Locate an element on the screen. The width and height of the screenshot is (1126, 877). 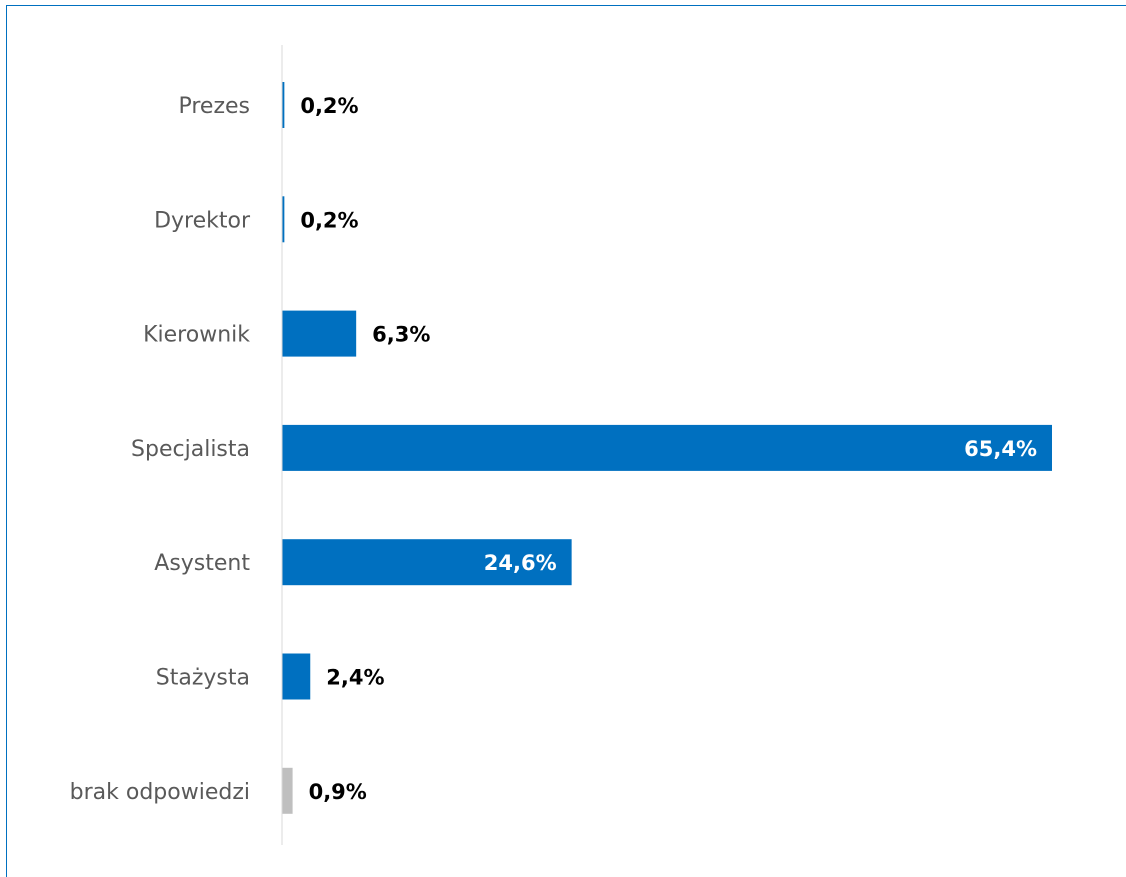
category-label-5: Stażysta is located at coordinates (203, 678).